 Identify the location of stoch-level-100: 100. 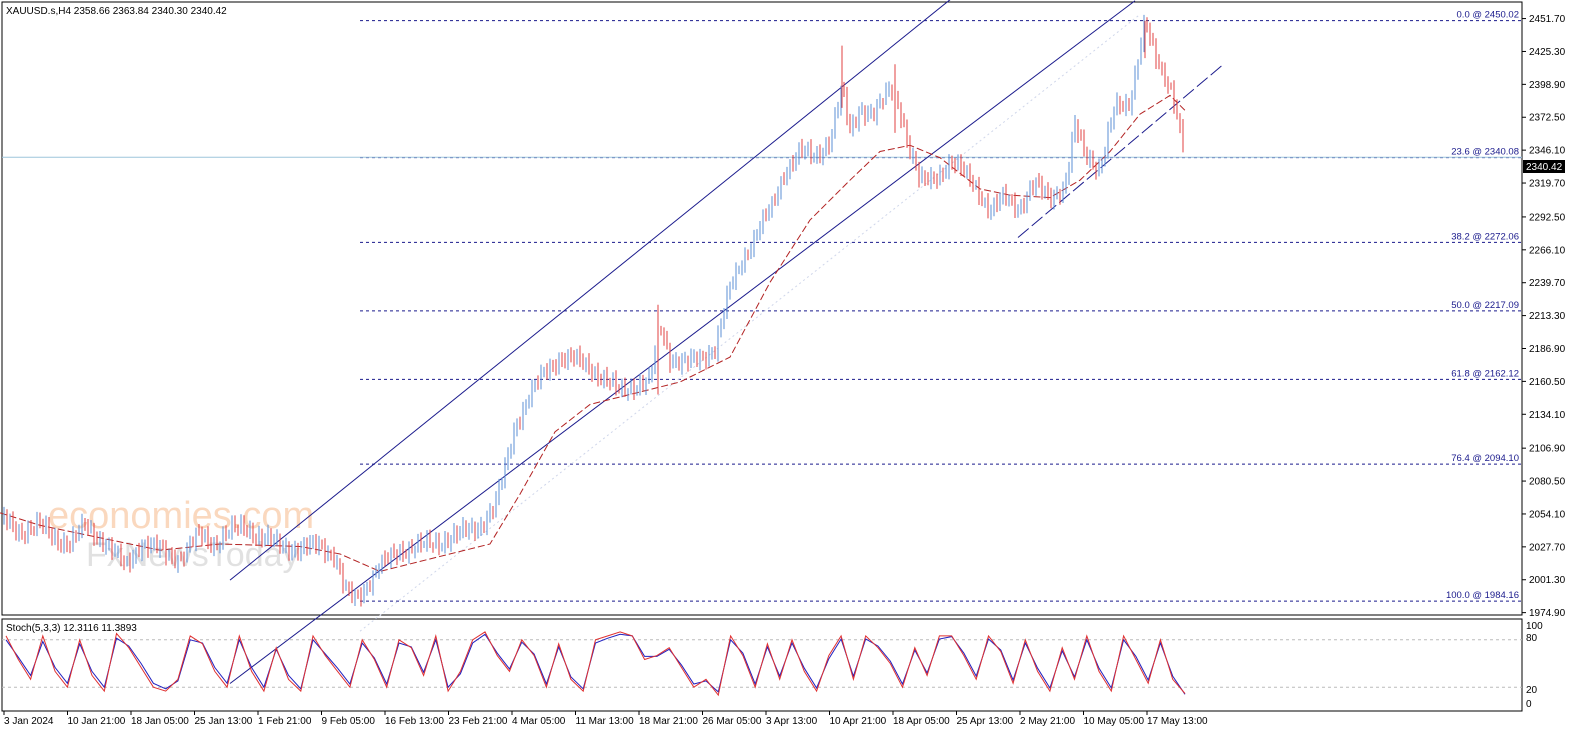
(1534, 626).